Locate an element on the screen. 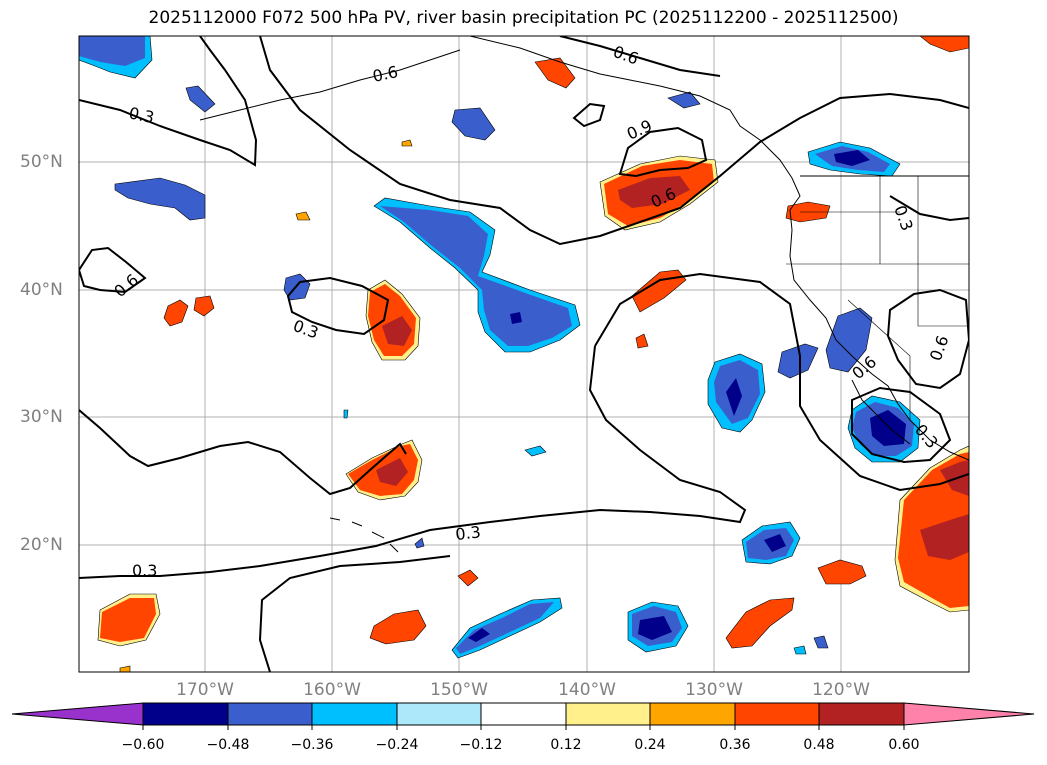 This screenshot has height=765, width=1047. blob-pos-south-center is located at coordinates (398, 627).